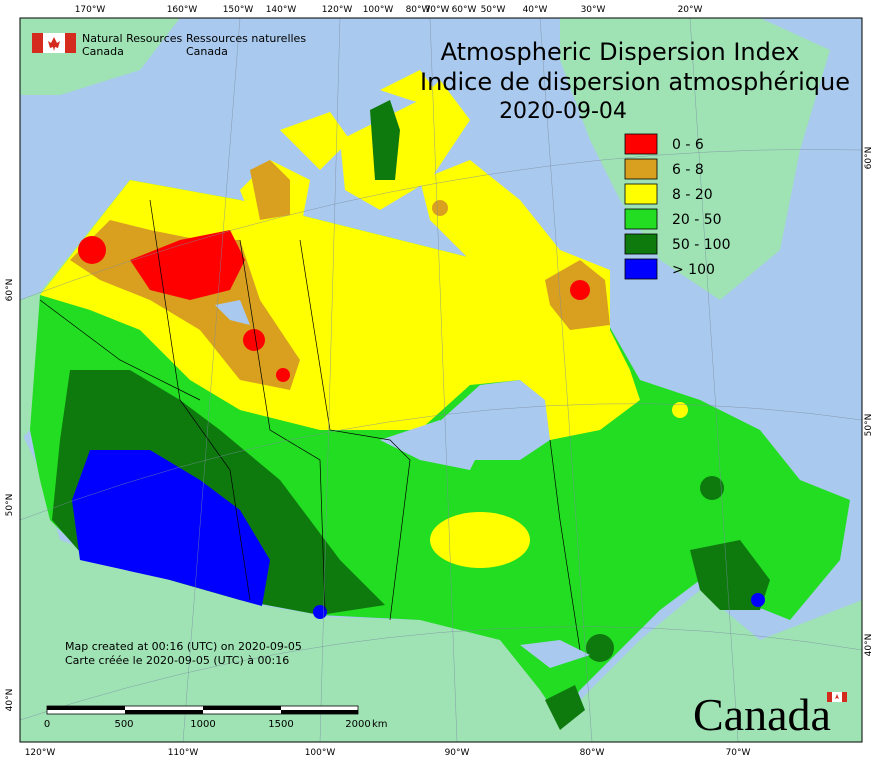 This screenshot has width=880, height=760. What do you see at coordinates (187, 265) in the screenshot?
I see `red-area` at bounding box center [187, 265].